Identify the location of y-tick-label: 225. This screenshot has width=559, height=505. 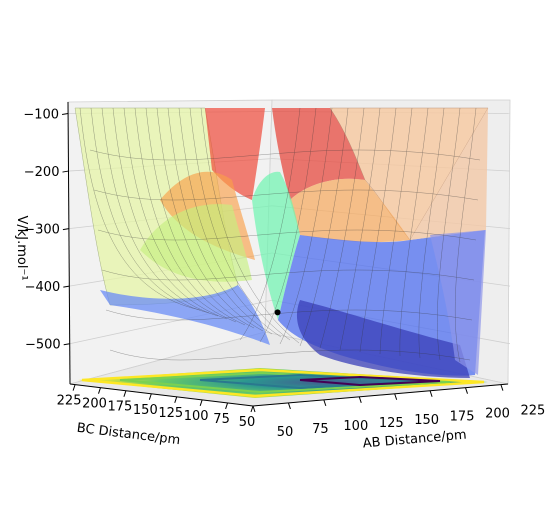
(69, 401).